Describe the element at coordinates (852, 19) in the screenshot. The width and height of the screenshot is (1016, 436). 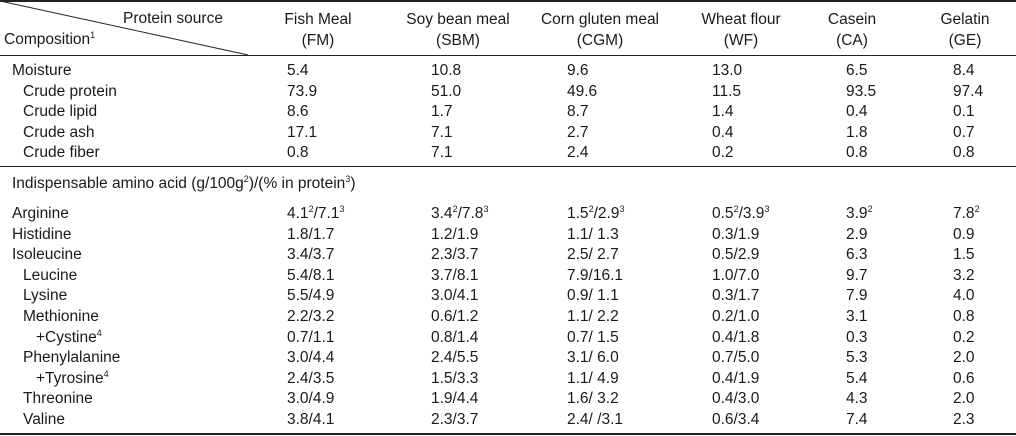
I see `column-header-name: Casein` at that location.